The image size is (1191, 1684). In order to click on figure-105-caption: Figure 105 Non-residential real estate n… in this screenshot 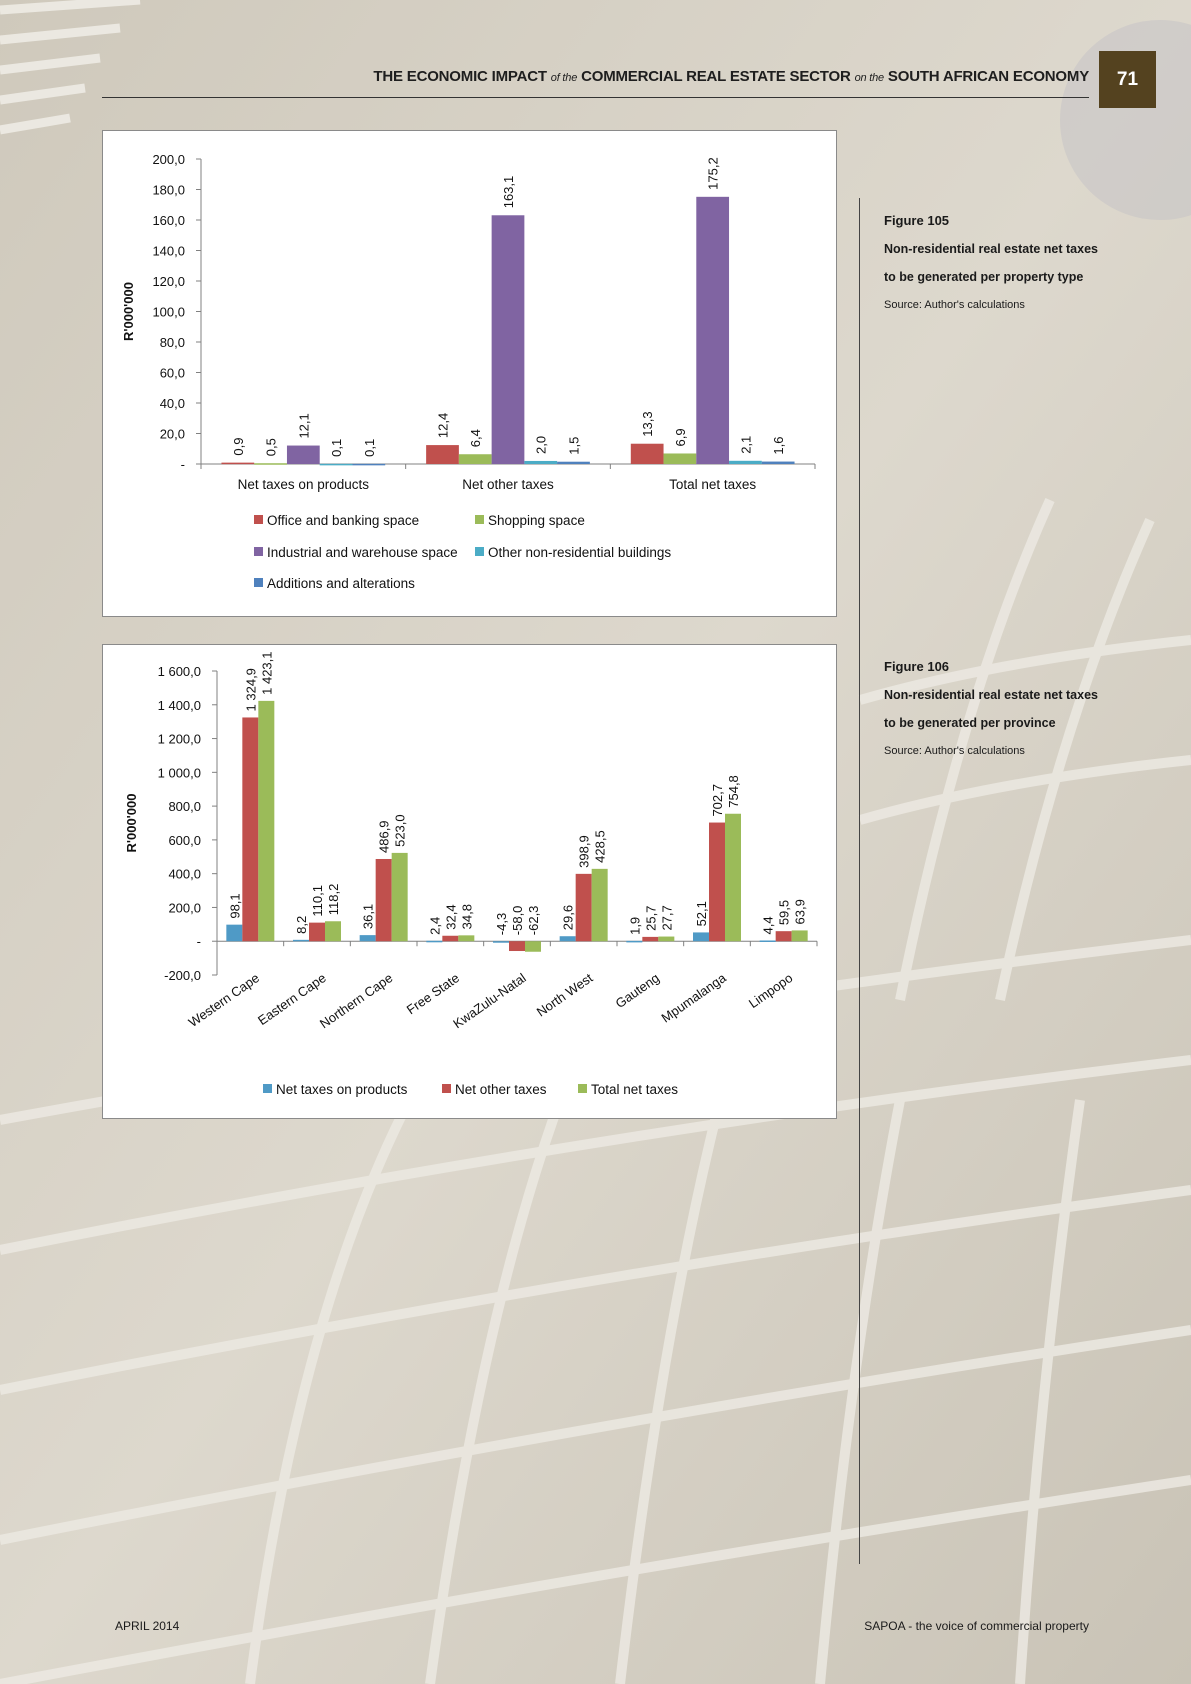, I will do `click(994, 263)`.